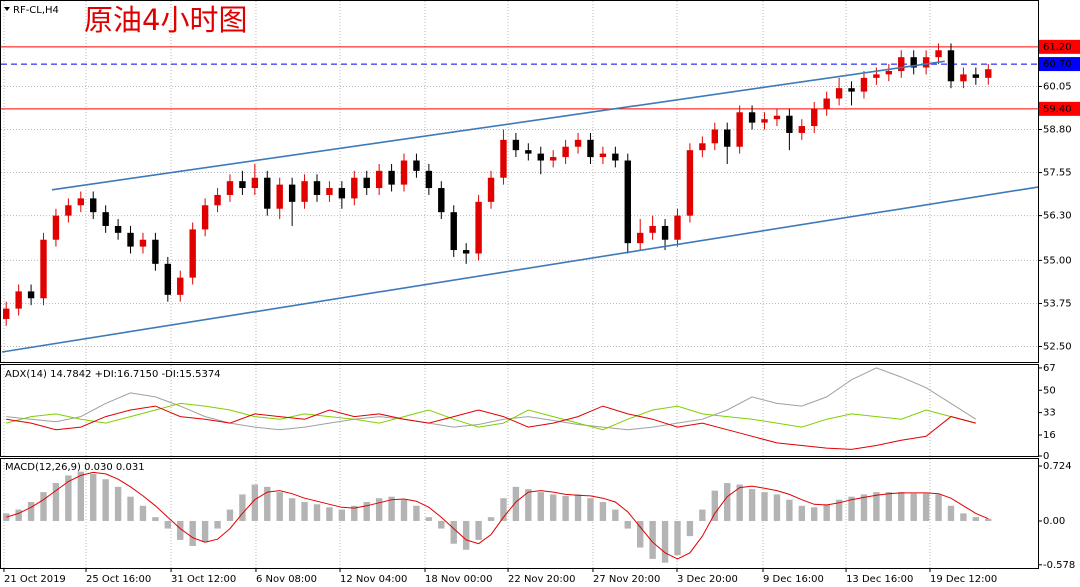 The image size is (1080, 587). Describe the element at coordinates (1057, 130) in the screenshot. I see `y-tick-label: 58.80` at that location.